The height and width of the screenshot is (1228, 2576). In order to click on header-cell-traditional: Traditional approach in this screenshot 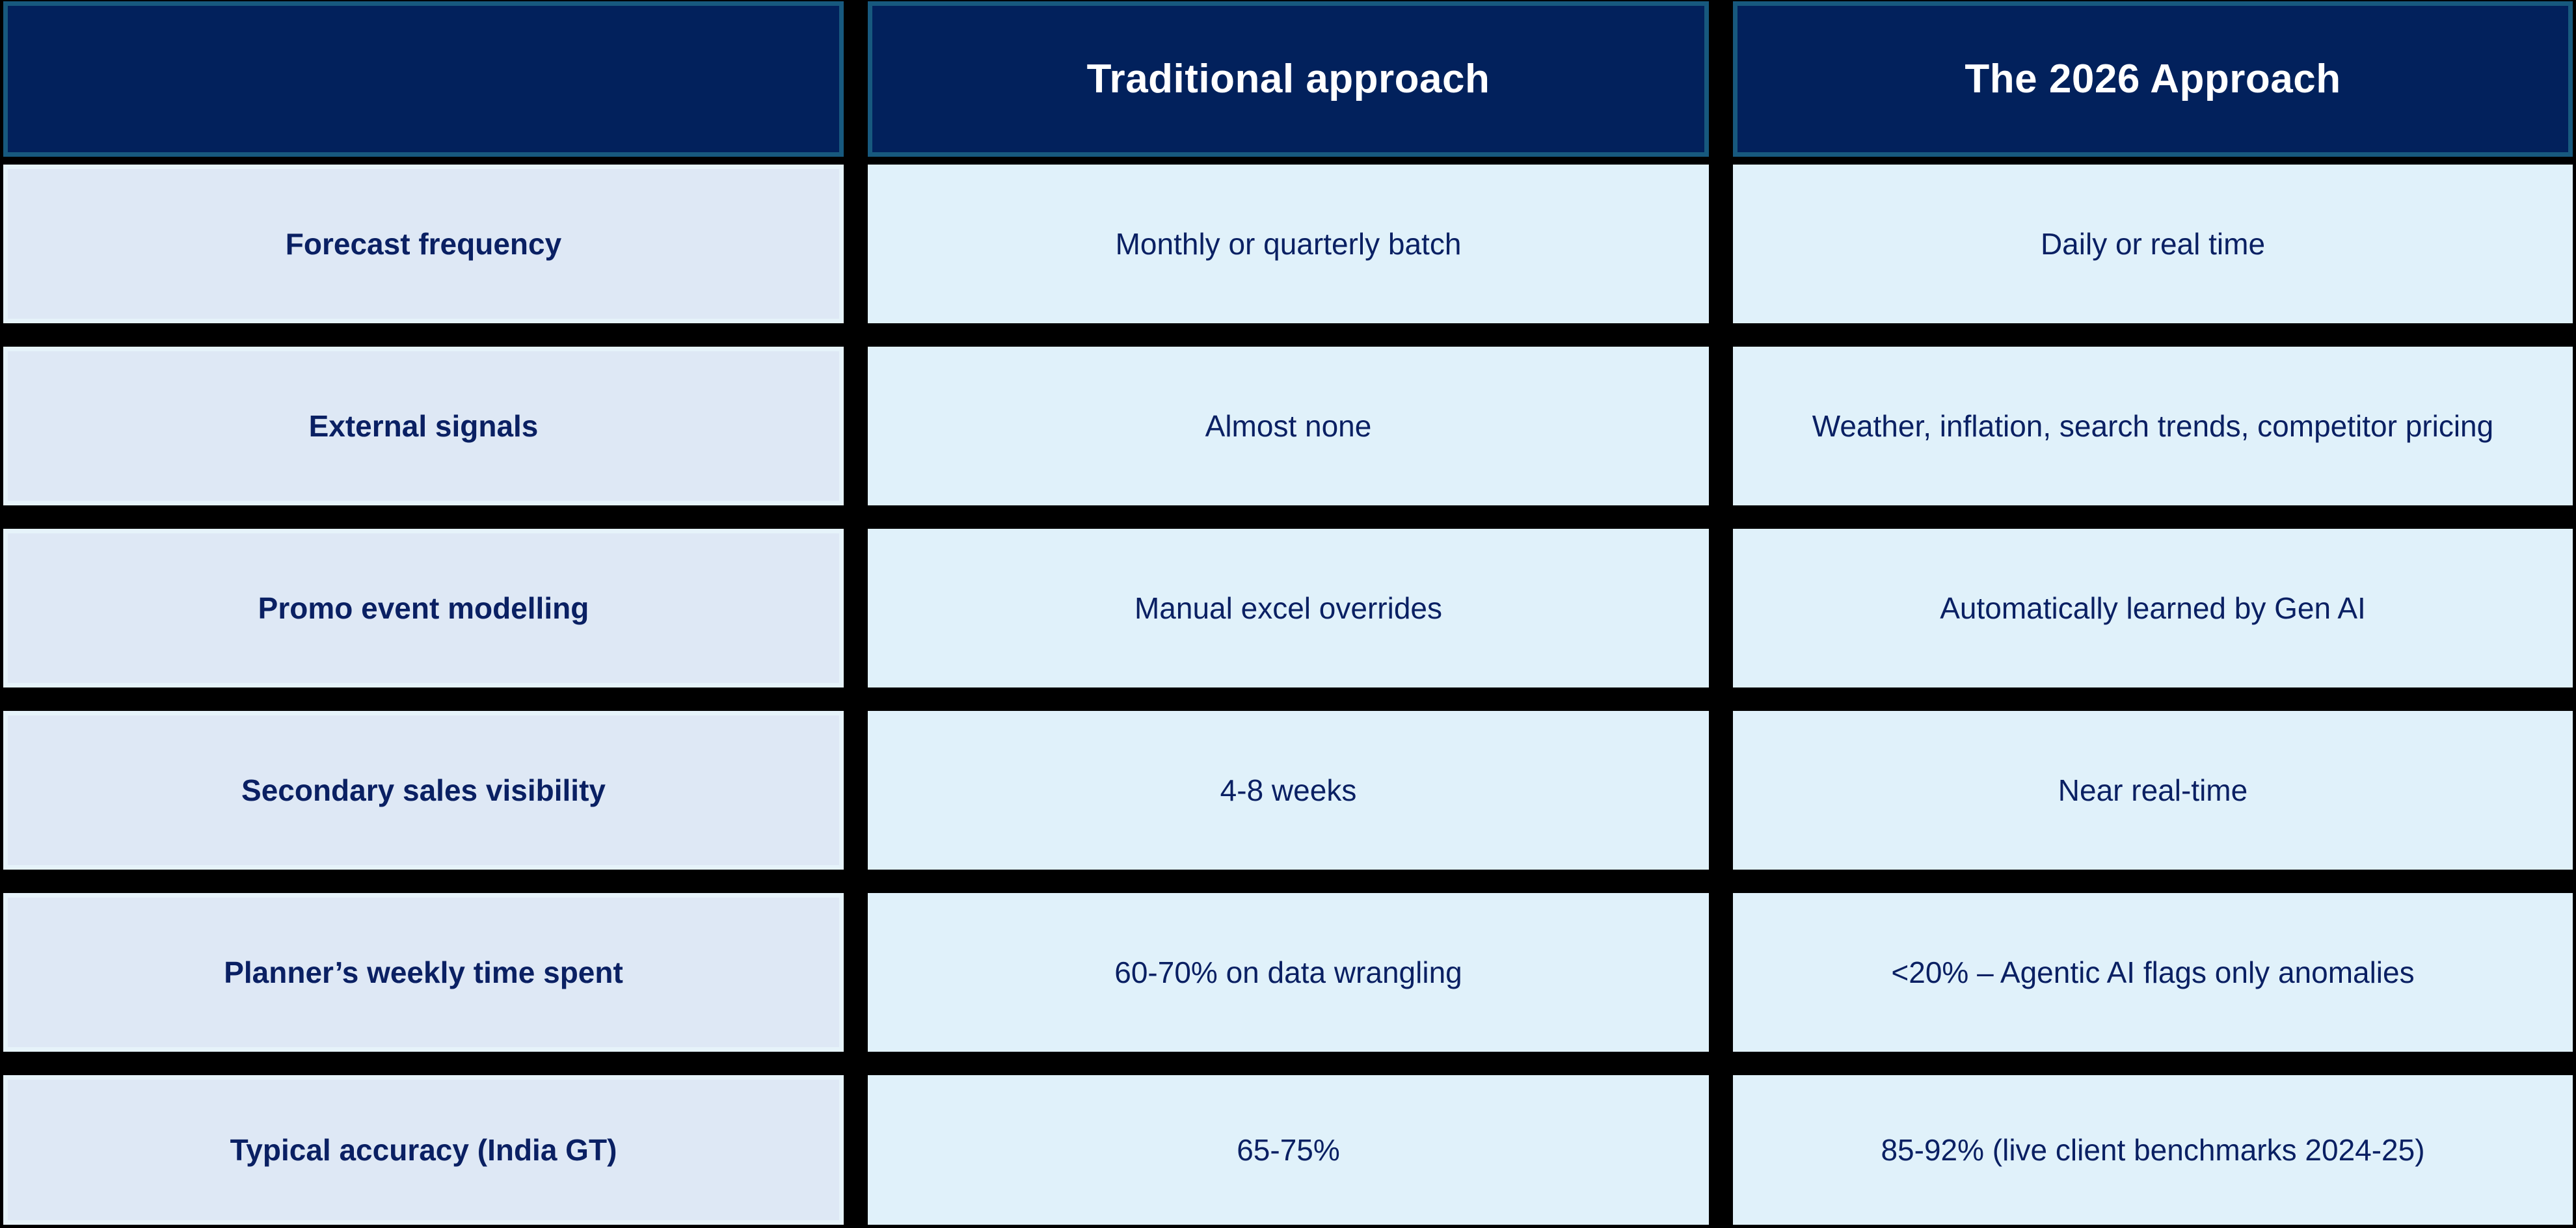, I will do `click(1288, 79)`.